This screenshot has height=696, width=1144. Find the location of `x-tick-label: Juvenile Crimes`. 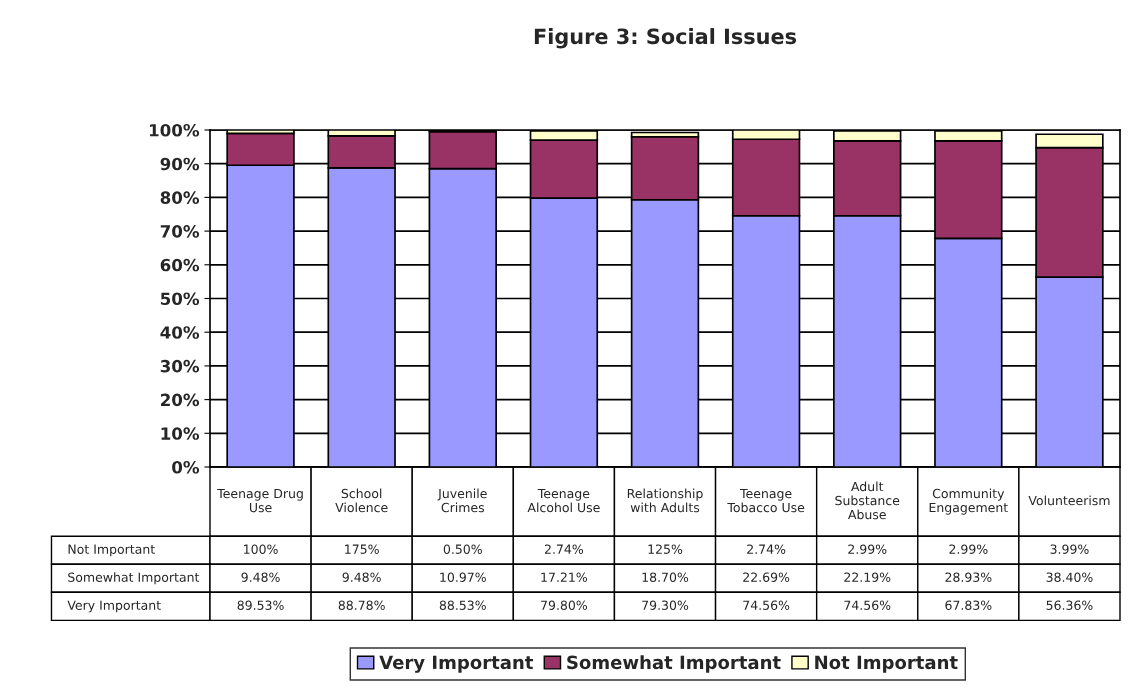

x-tick-label: Juvenile Crimes is located at coordinates (462, 500).